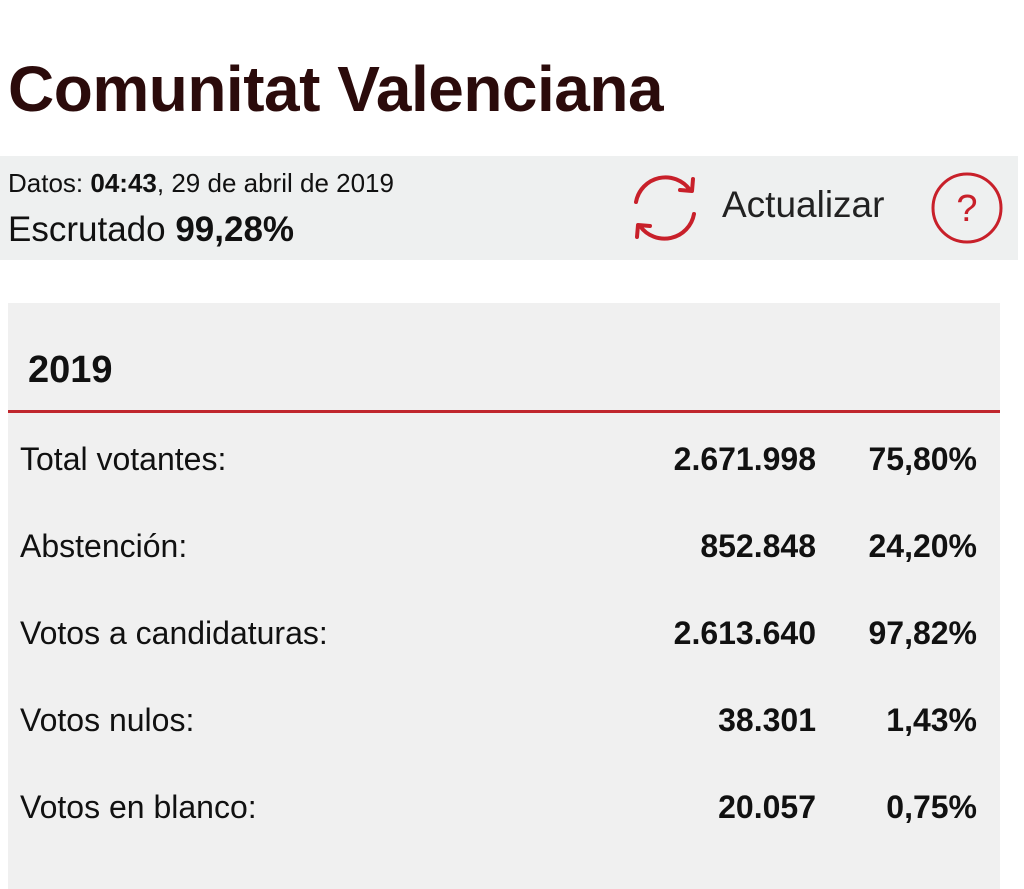 The width and height of the screenshot is (1024, 889). What do you see at coordinates (104, 546) in the screenshot?
I see `row-label: Abstención:` at bounding box center [104, 546].